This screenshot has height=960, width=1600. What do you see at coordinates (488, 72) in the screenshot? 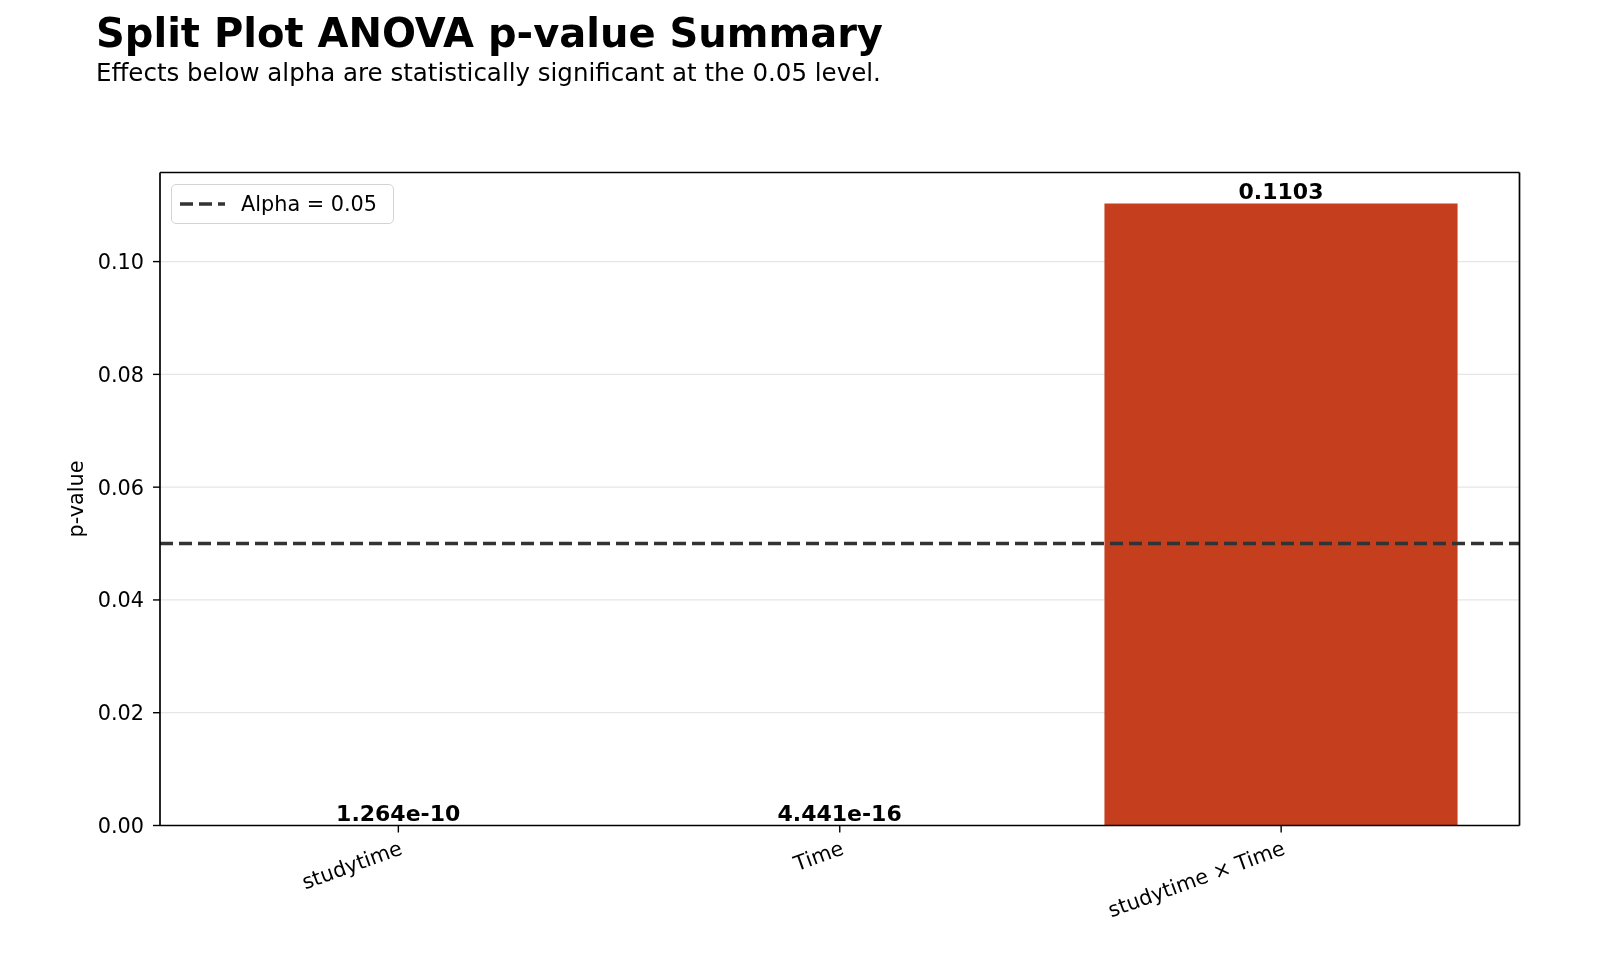
I see `chart-subtitle: Effects below alpha are statistically significant at the 0.05 level.` at bounding box center [488, 72].